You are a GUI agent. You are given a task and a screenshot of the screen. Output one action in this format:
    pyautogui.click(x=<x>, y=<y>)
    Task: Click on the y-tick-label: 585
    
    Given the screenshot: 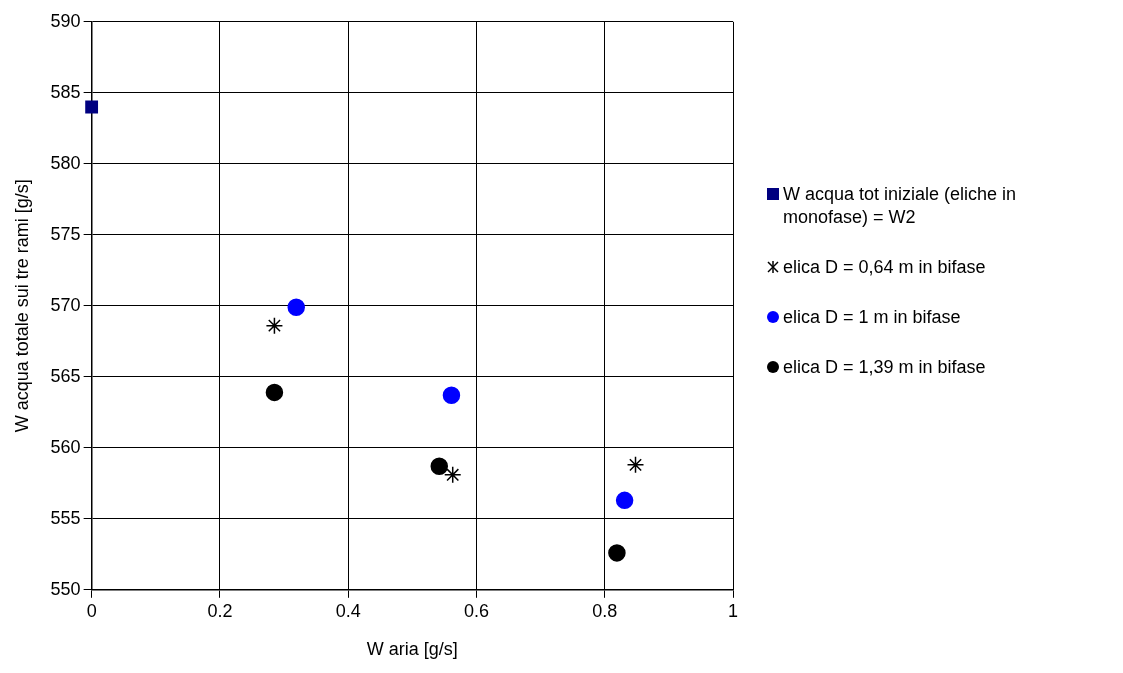 What is the action you would take?
    pyautogui.click(x=65, y=91)
    